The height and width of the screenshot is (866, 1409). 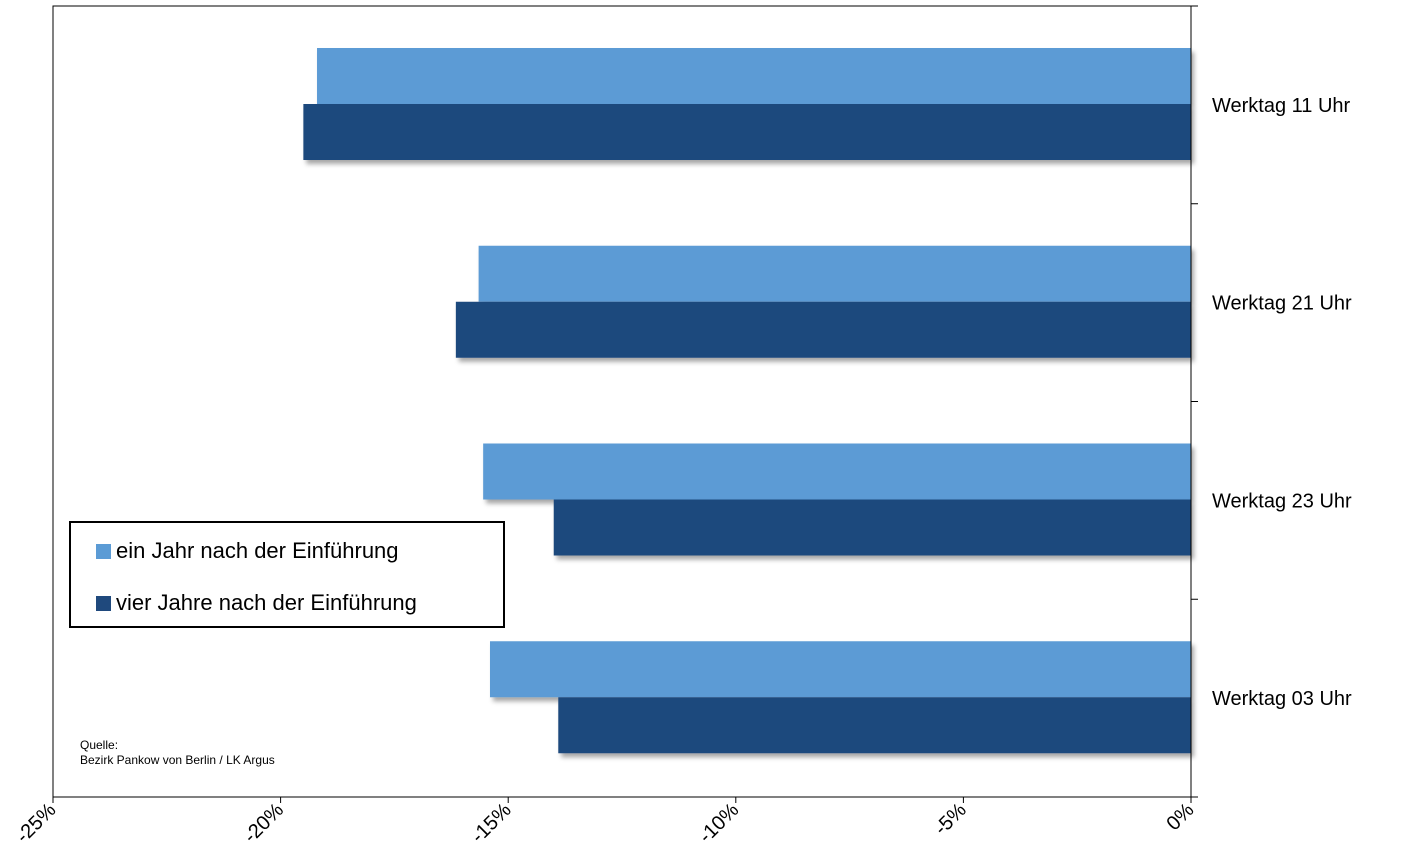 I want to click on x-tick-label-6: 0%, so click(x=1181, y=817).